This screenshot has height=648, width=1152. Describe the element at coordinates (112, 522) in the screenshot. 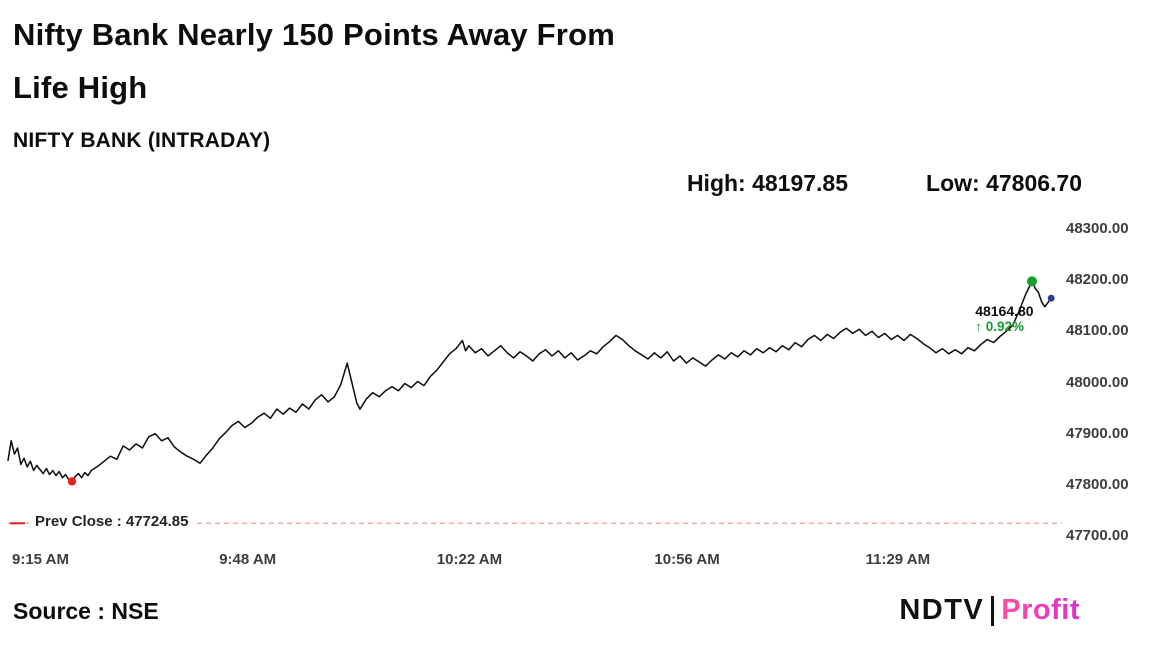

I see `prev-close-label: Prev Close : 47724.85` at that location.